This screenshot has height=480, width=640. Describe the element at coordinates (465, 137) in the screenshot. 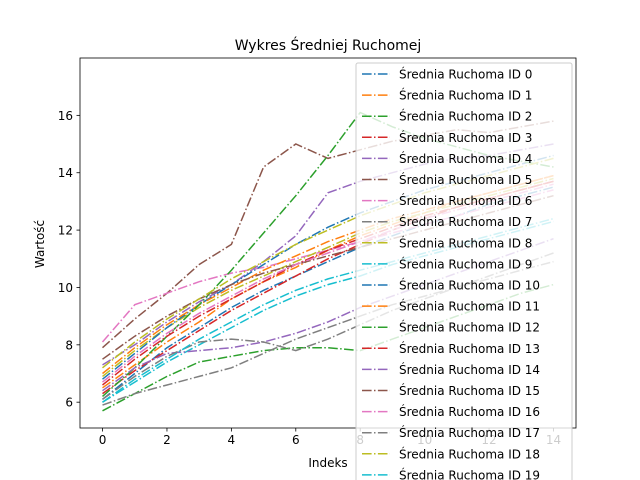

I see `legend-label-3: Średnia Ruchoma ID 3` at that location.